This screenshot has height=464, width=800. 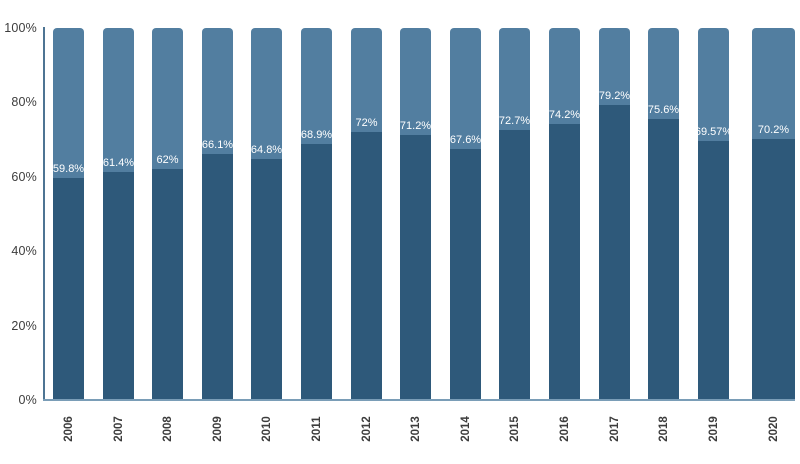 What do you see at coordinates (366, 429) in the screenshot?
I see `x-tick-label: 2012` at bounding box center [366, 429].